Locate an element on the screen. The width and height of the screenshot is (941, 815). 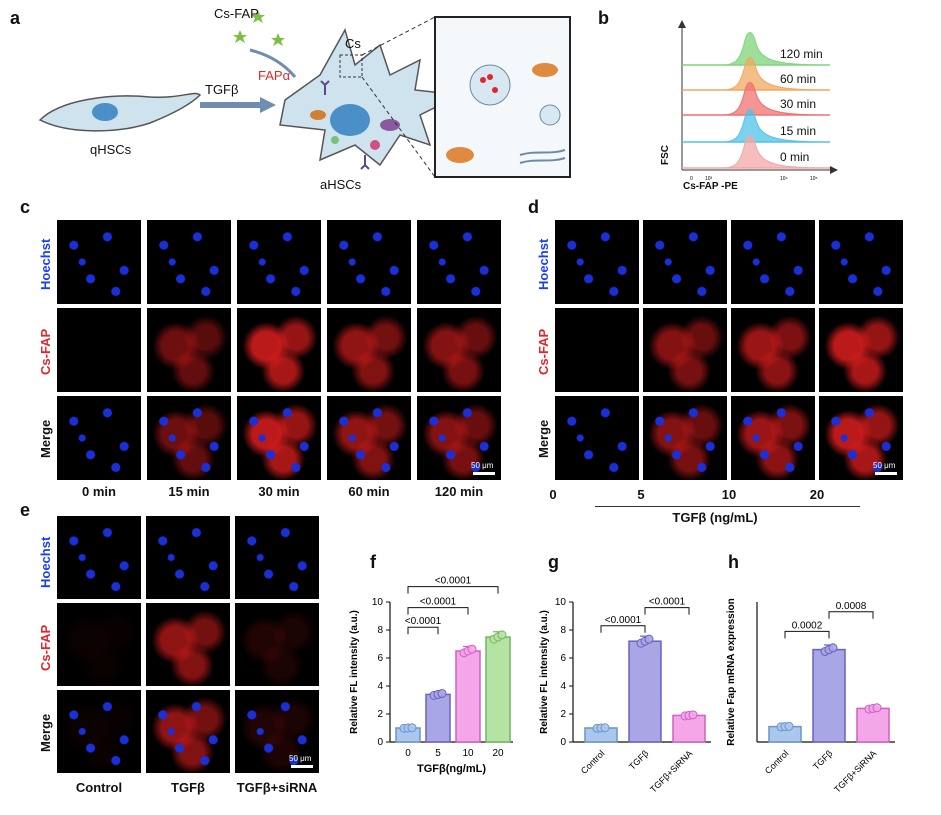
column-label: 0 min is located at coordinates (99, 491).